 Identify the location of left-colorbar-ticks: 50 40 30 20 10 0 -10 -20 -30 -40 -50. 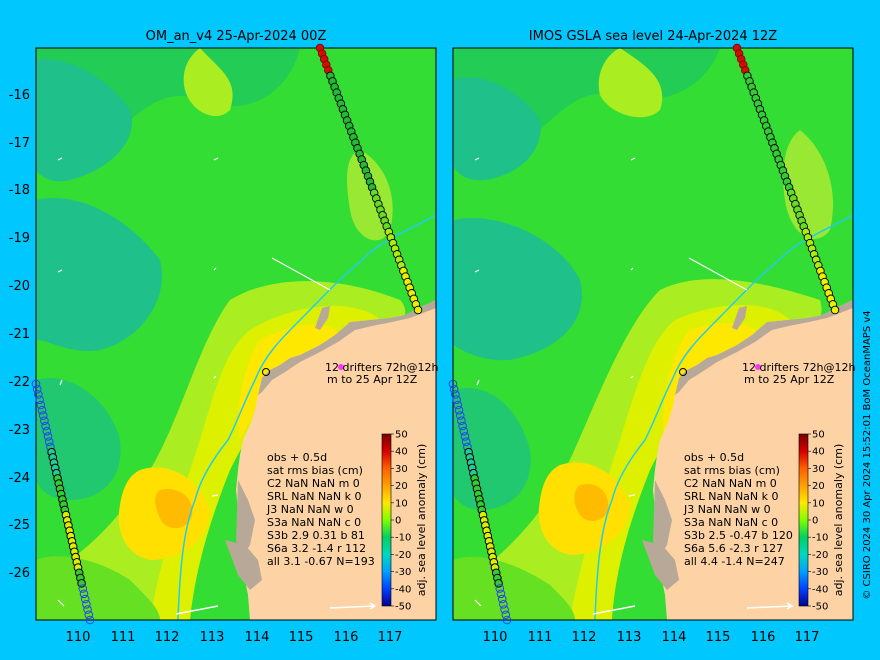
(401, 521).